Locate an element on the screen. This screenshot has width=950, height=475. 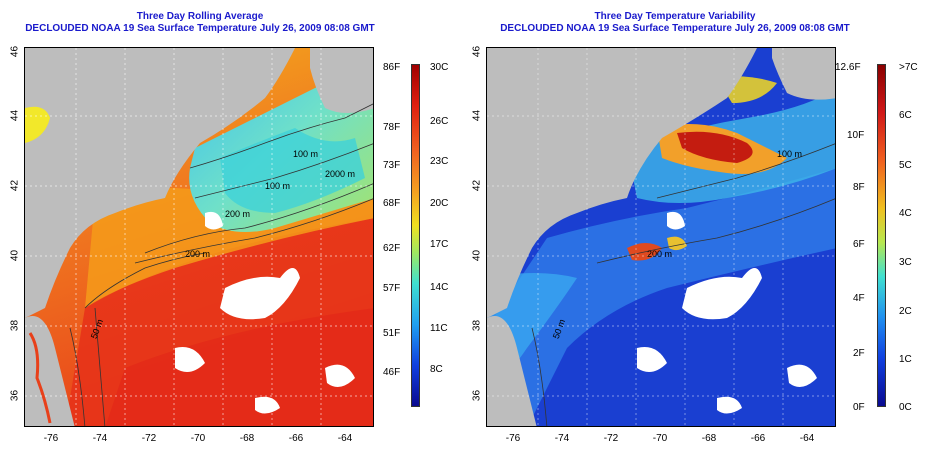
colorbar is located at coordinates (415, 235).